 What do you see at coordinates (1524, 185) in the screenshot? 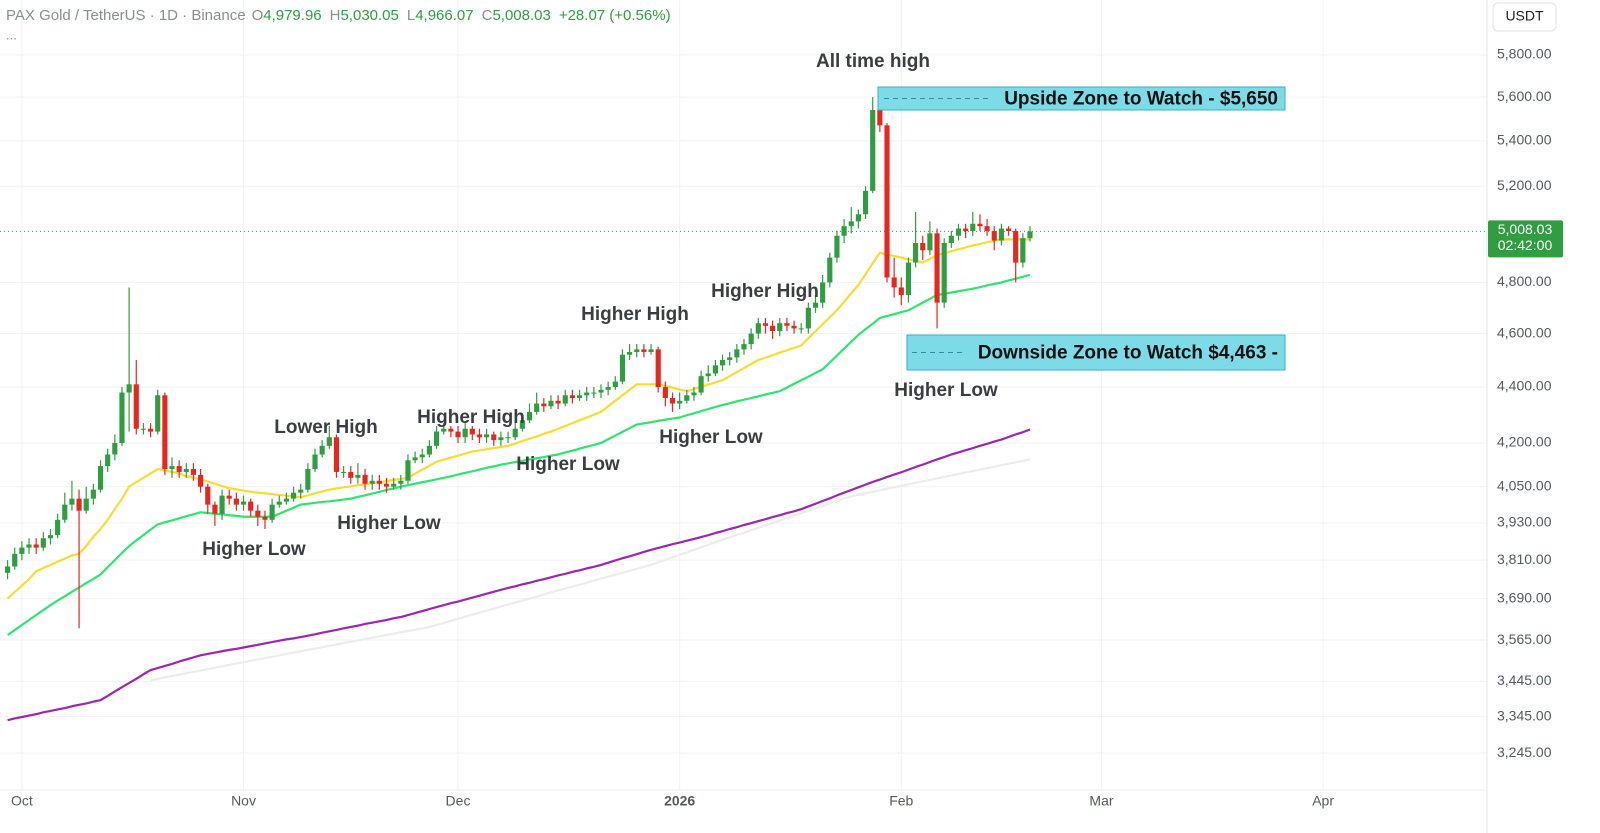
I see `y-tick-label: 5,200.00` at bounding box center [1524, 185].